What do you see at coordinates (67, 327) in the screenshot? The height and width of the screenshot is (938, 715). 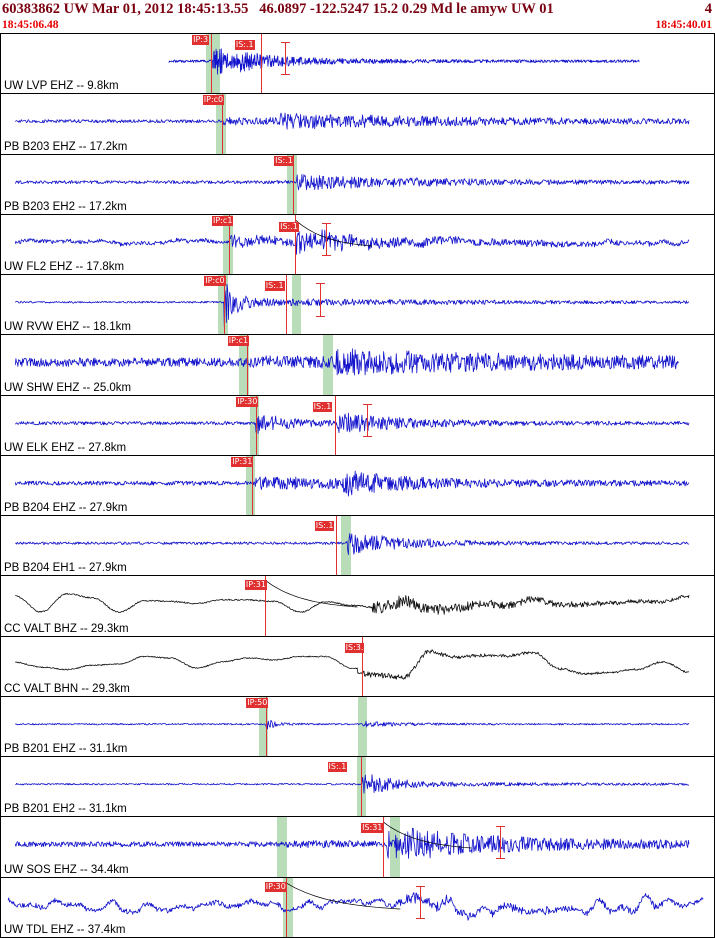 I see `station-label: UW RVW EHZ -- 18.1km` at bounding box center [67, 327].